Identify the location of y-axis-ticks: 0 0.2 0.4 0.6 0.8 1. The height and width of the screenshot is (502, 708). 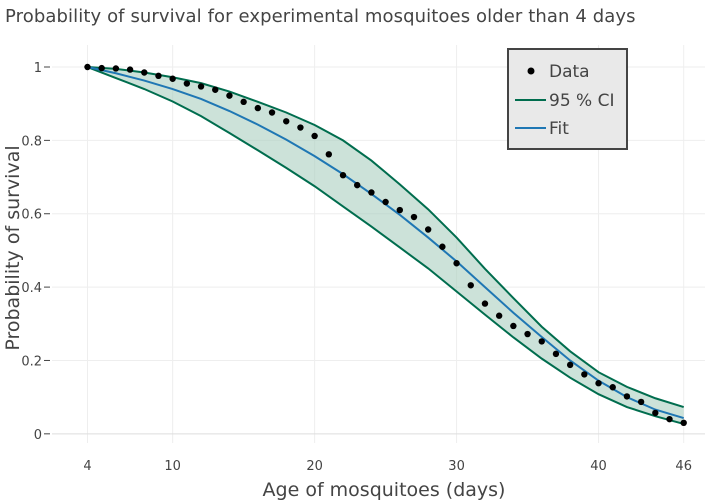
(35, 252).